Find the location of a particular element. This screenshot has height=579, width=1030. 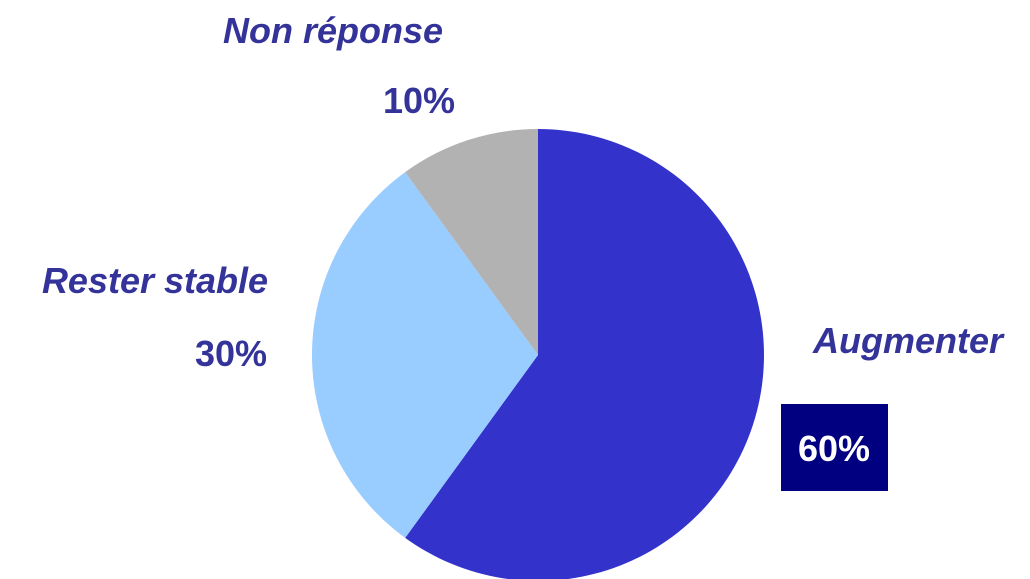

value-label-augmenter: 60% is located at coordinates (834, 448).